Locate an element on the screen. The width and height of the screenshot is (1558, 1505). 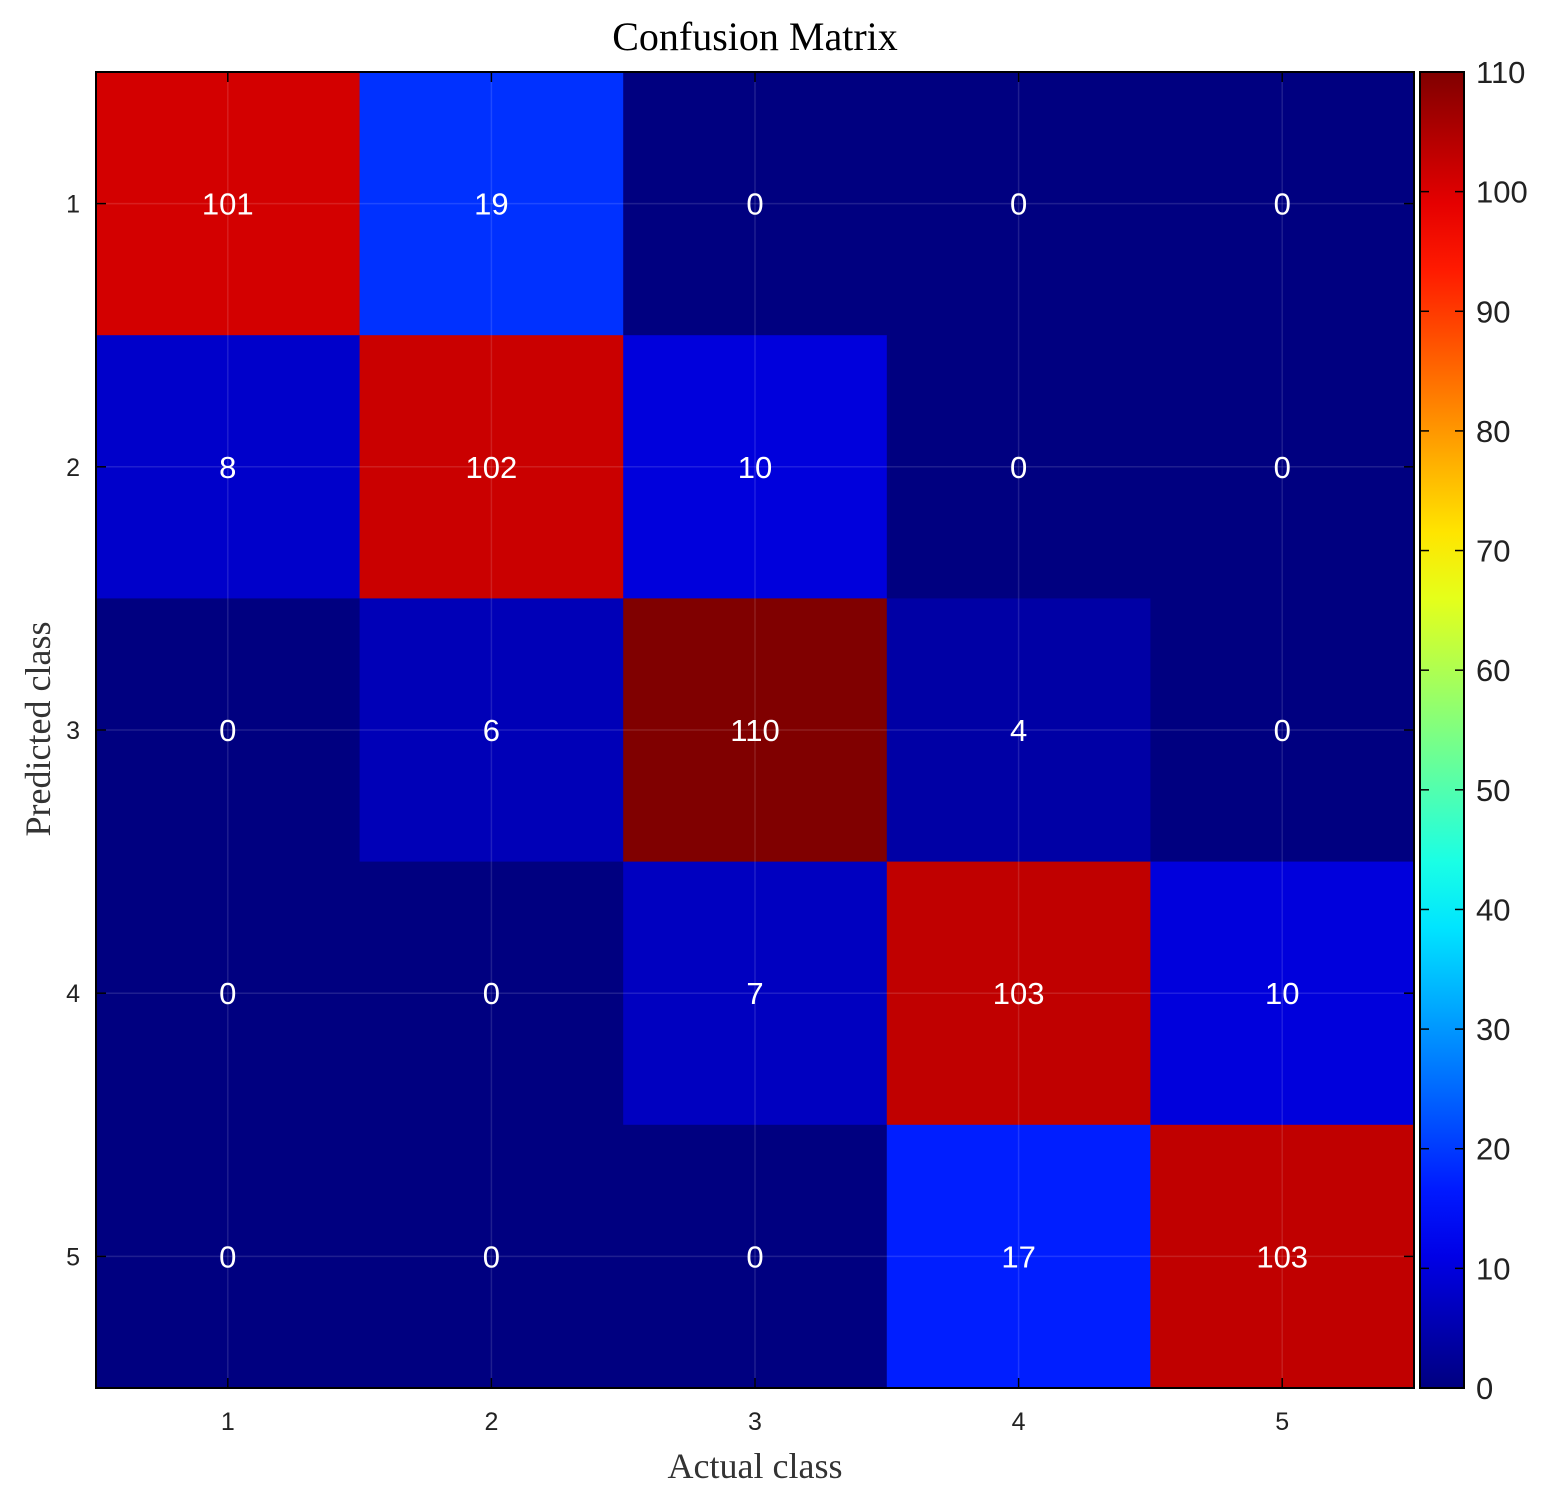
cell-value-label: 6 is located at coordinates (491, 730).